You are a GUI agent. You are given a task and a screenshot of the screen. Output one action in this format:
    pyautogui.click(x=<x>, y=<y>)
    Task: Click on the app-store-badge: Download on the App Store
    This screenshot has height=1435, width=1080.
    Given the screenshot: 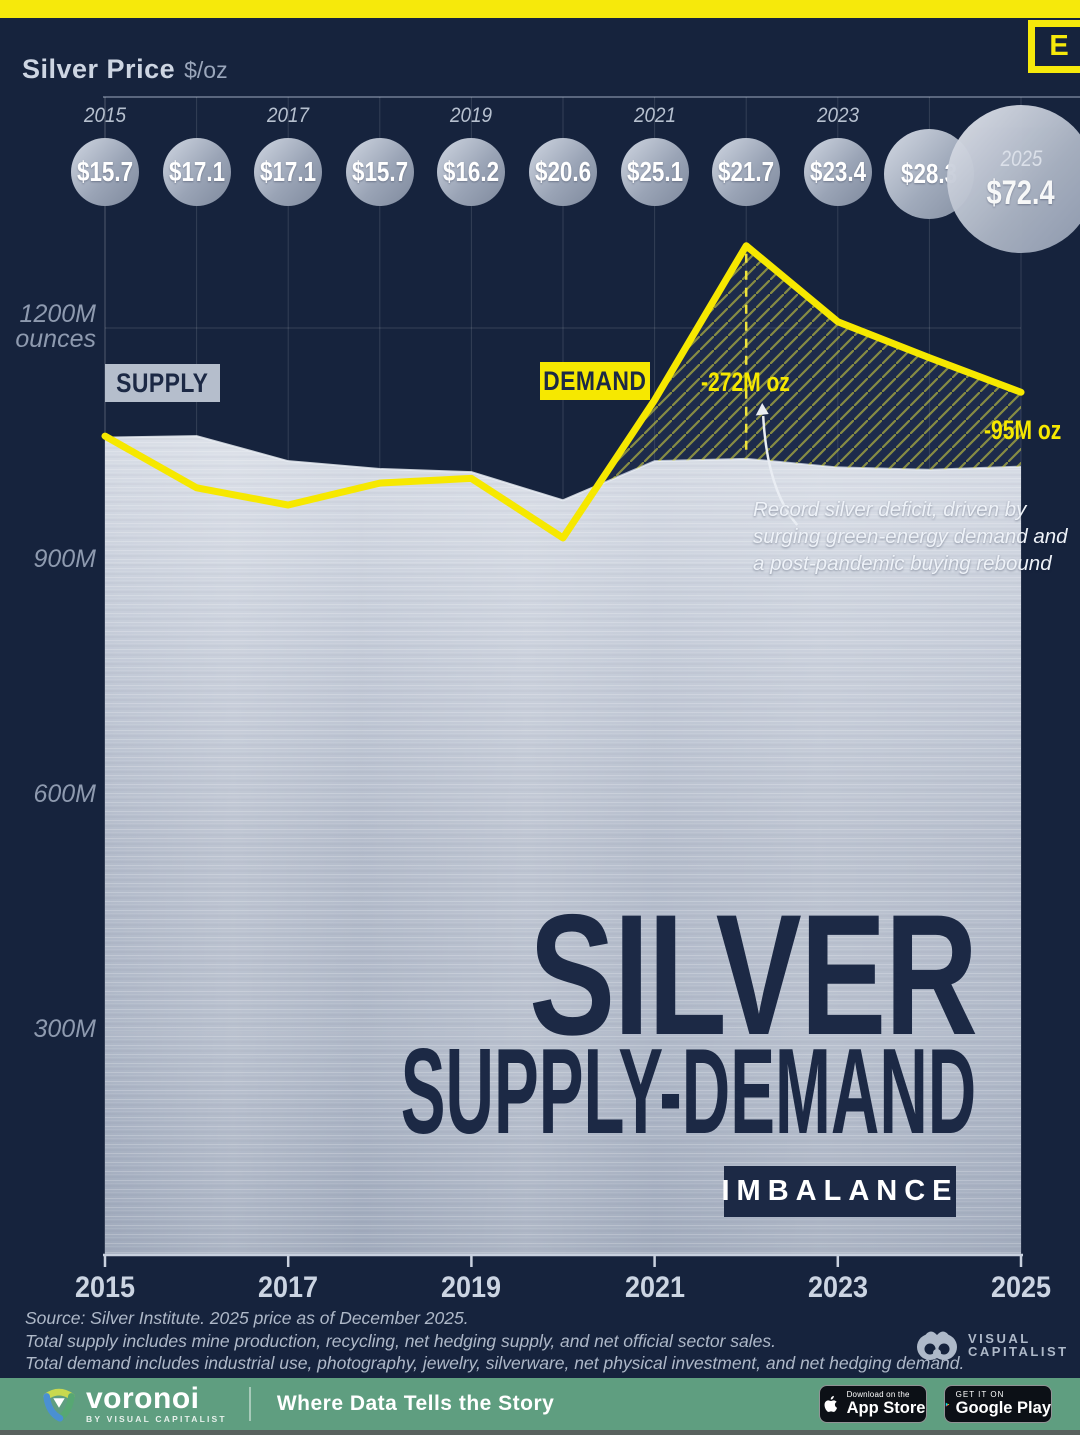 What is the action you would take?
    pyautogui.click(x=873, y=1404)
    